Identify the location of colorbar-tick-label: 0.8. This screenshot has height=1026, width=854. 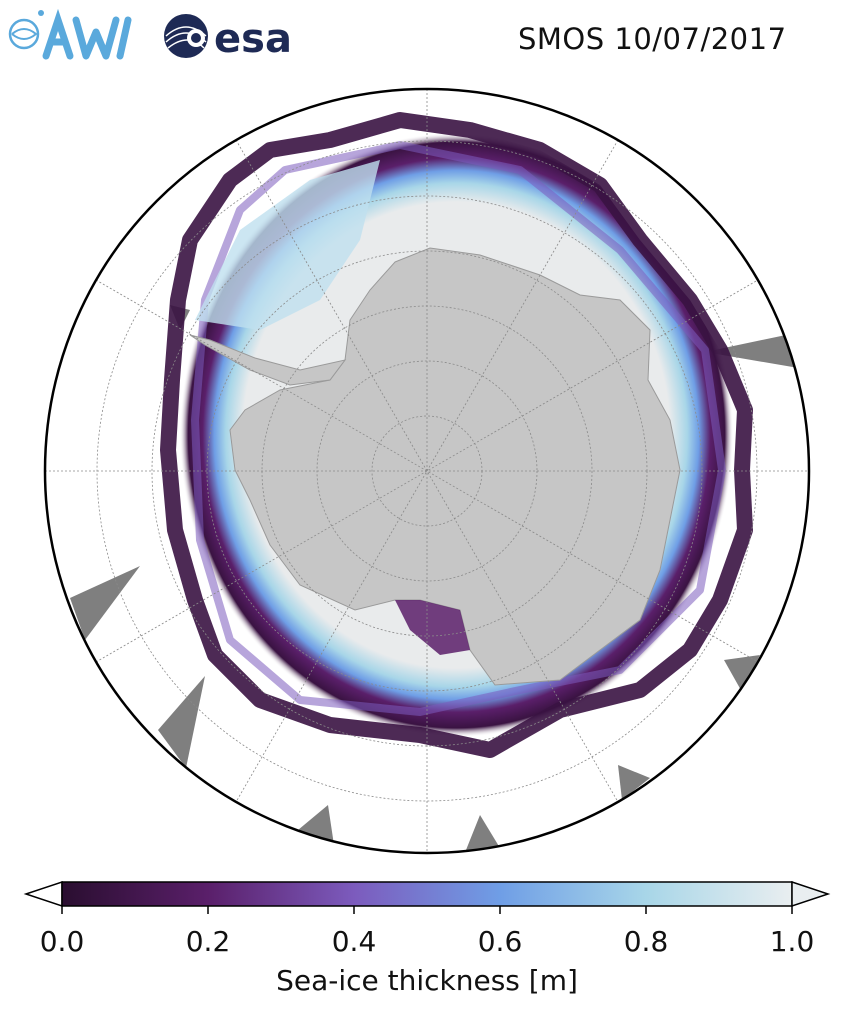
(646, 941).